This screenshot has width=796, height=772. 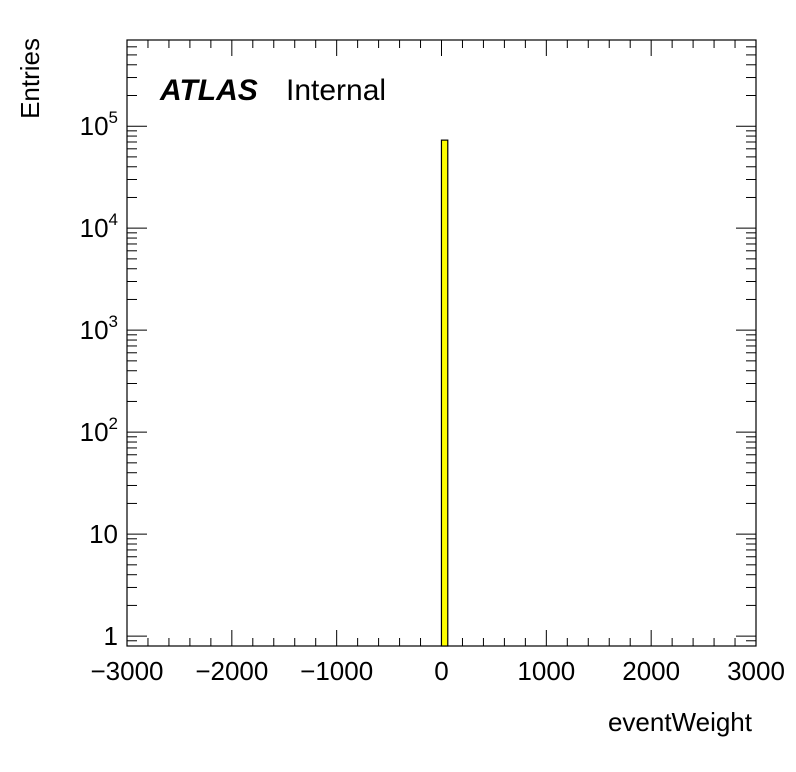 What do you see at coordinates (103, 534) in the screenshot?
I see `y-tick-label: 10` at bounding box center [103, 534].